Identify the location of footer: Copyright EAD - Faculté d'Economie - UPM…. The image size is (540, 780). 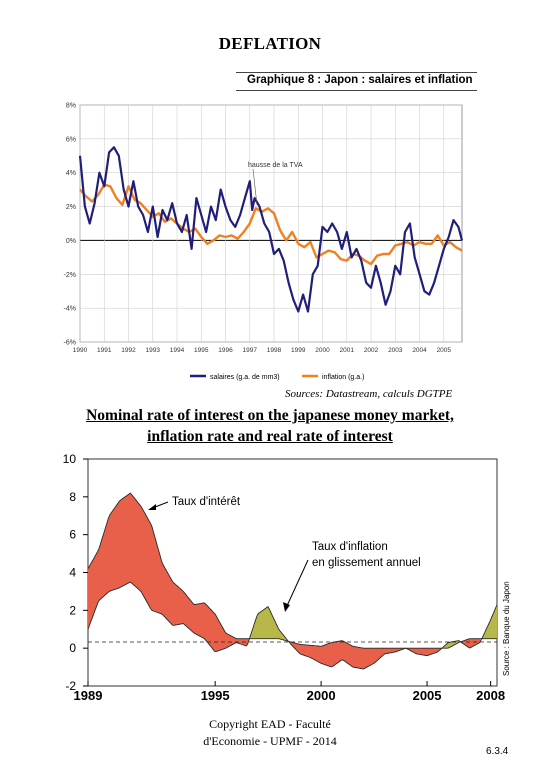
(270, 733).